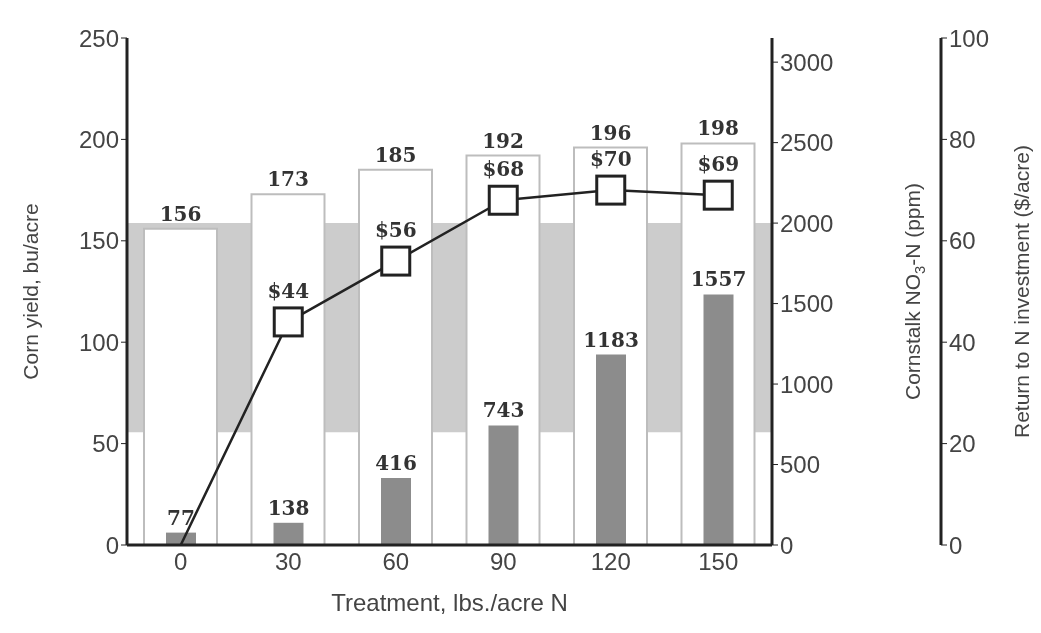 Image resolution: width=1041 pixels, height=633 pixels. Describe the element at coordinates (610, 132) in the screenshot. I see `data-label: 196` at that location.